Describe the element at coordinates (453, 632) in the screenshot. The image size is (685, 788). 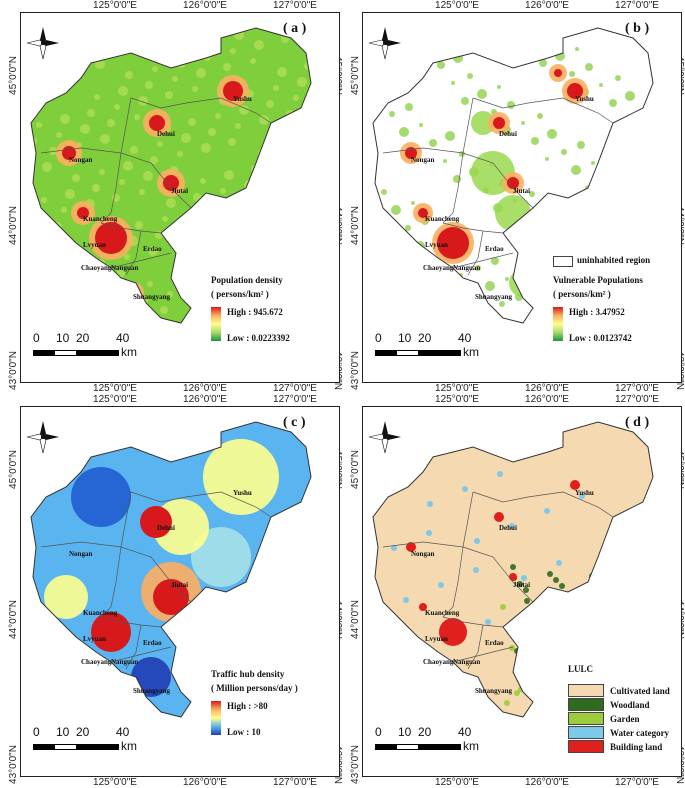
I see `building-patch` at that location.